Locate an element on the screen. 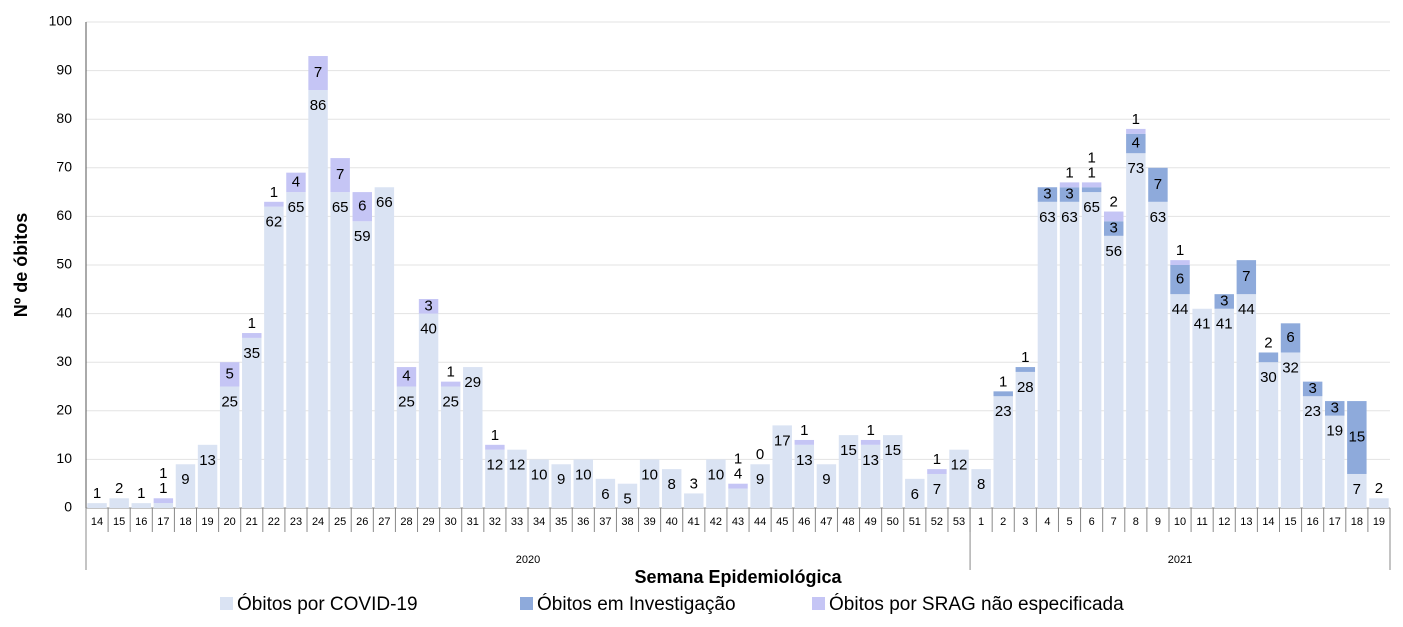 Image resolution: width=1403 pixels, height=627 pixels. value-label: 41 is located at coordinates (1202, 324).